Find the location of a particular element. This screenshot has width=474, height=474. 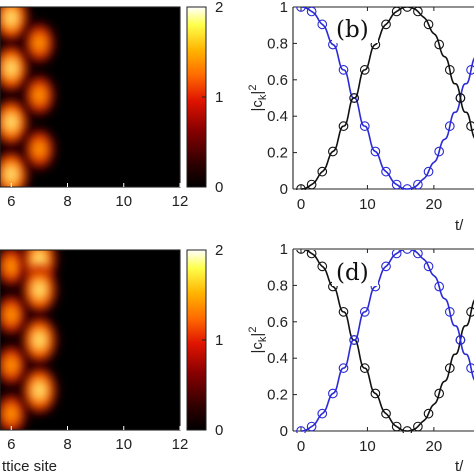

colorbar-top: 2 1 0 is located at coordinates (204, 98).